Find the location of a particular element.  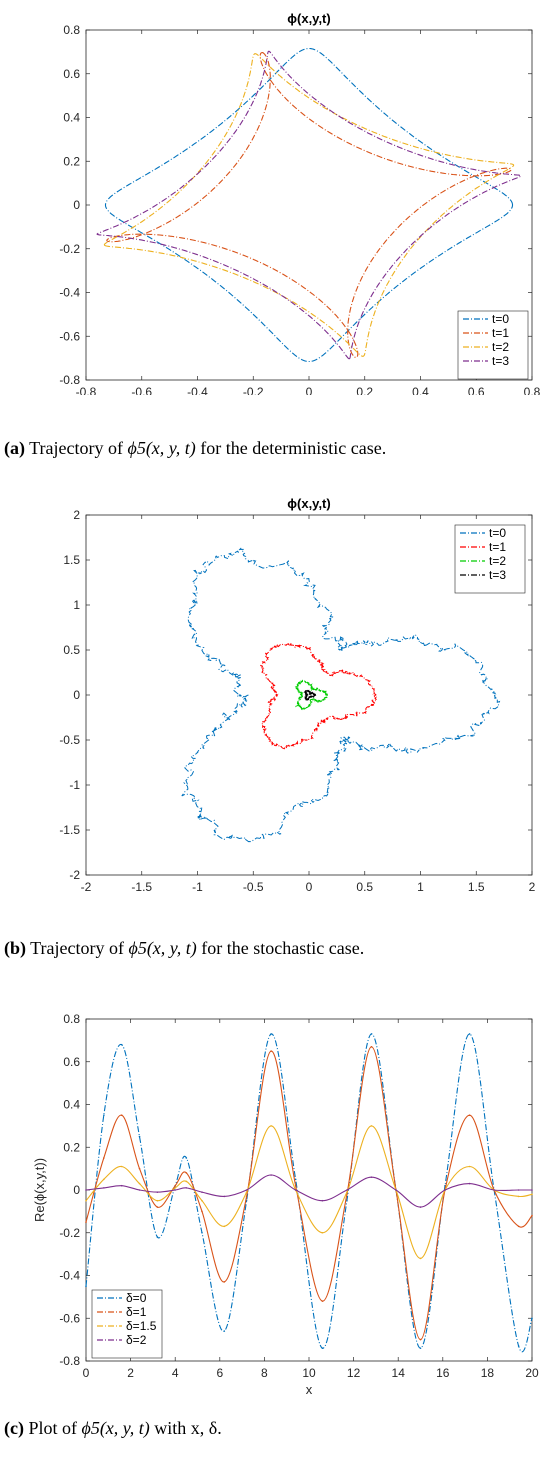

caption-a-suffix: for the deterministic case. is located at coordinates (291, 448).